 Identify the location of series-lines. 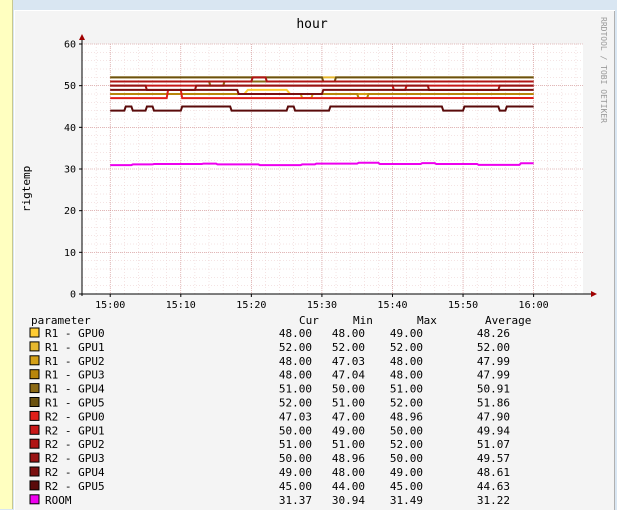
(322, 121).